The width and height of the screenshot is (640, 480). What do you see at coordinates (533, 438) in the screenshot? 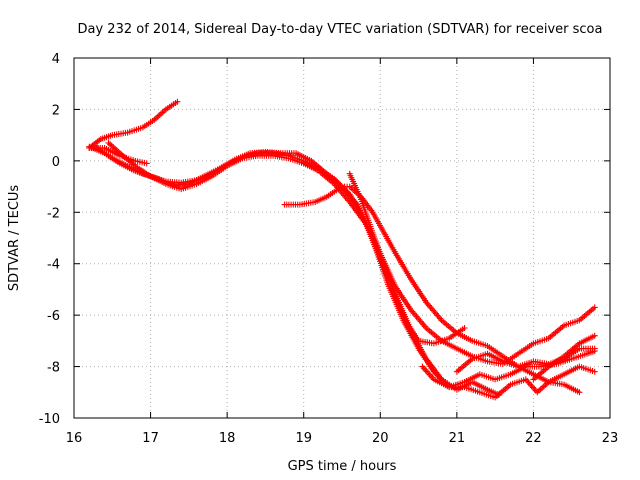
I see `x-tick-label: 22` at bounding box center [533, 438].